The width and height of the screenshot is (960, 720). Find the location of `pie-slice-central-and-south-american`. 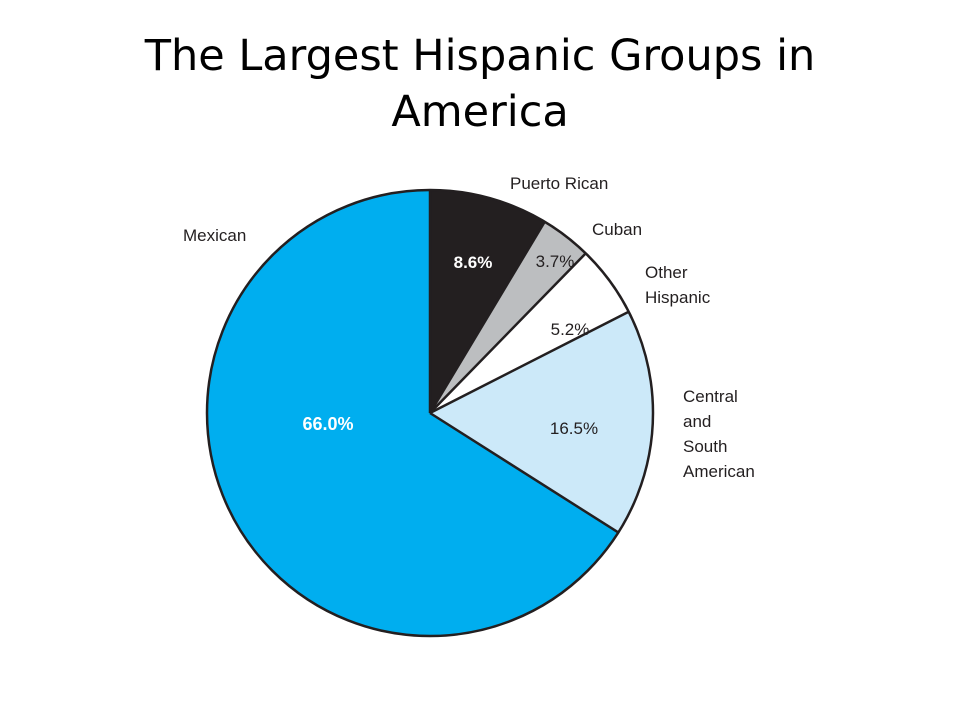

pie-slice-central-and-south-american is located at coordinates (541, 422).